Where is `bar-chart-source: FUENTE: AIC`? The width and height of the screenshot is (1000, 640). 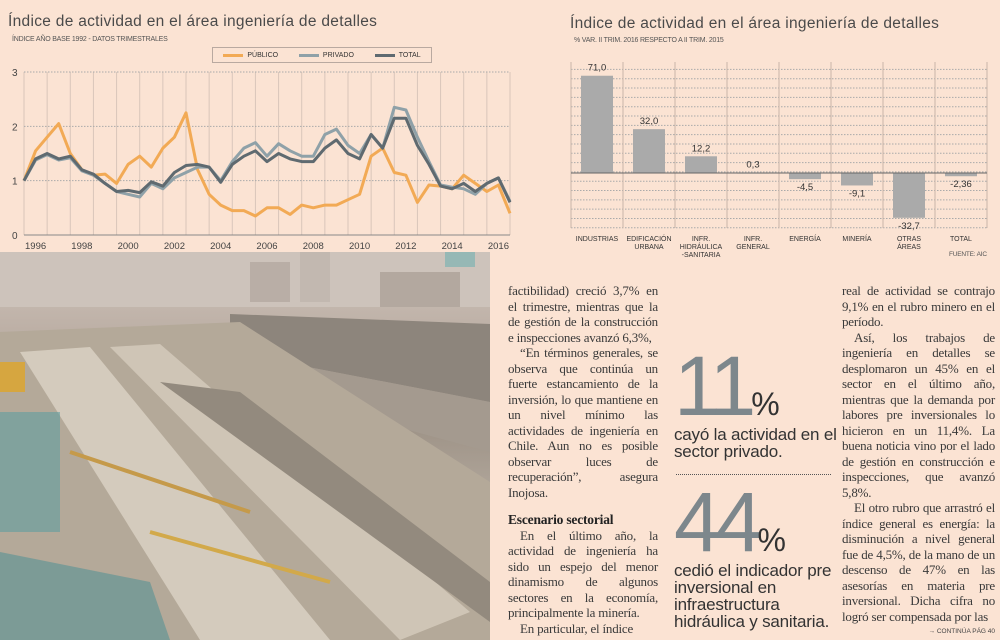 bar-chart-source: FUENTE: AIC is located at coordinates (968, 254).